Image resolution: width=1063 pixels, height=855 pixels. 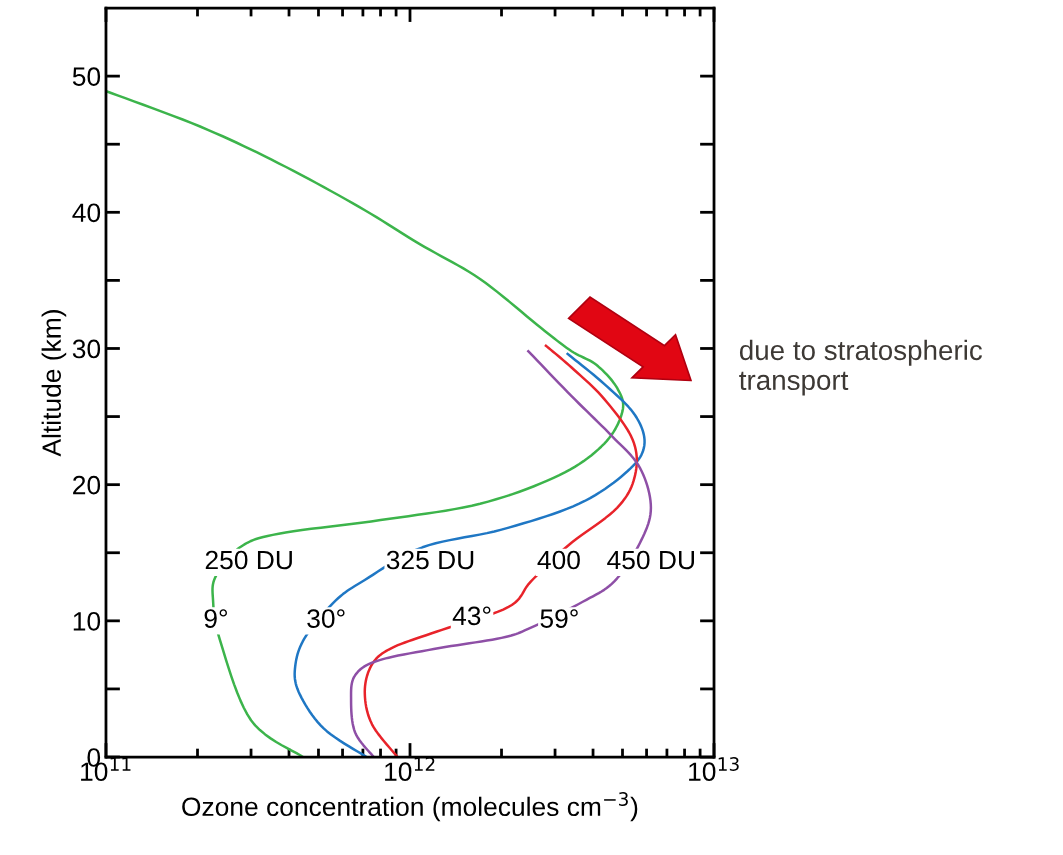 What do you see at coordinates (86, 76) in the screenshot?
I see `y-tick-label: 50` at bounding box center [86, 76].